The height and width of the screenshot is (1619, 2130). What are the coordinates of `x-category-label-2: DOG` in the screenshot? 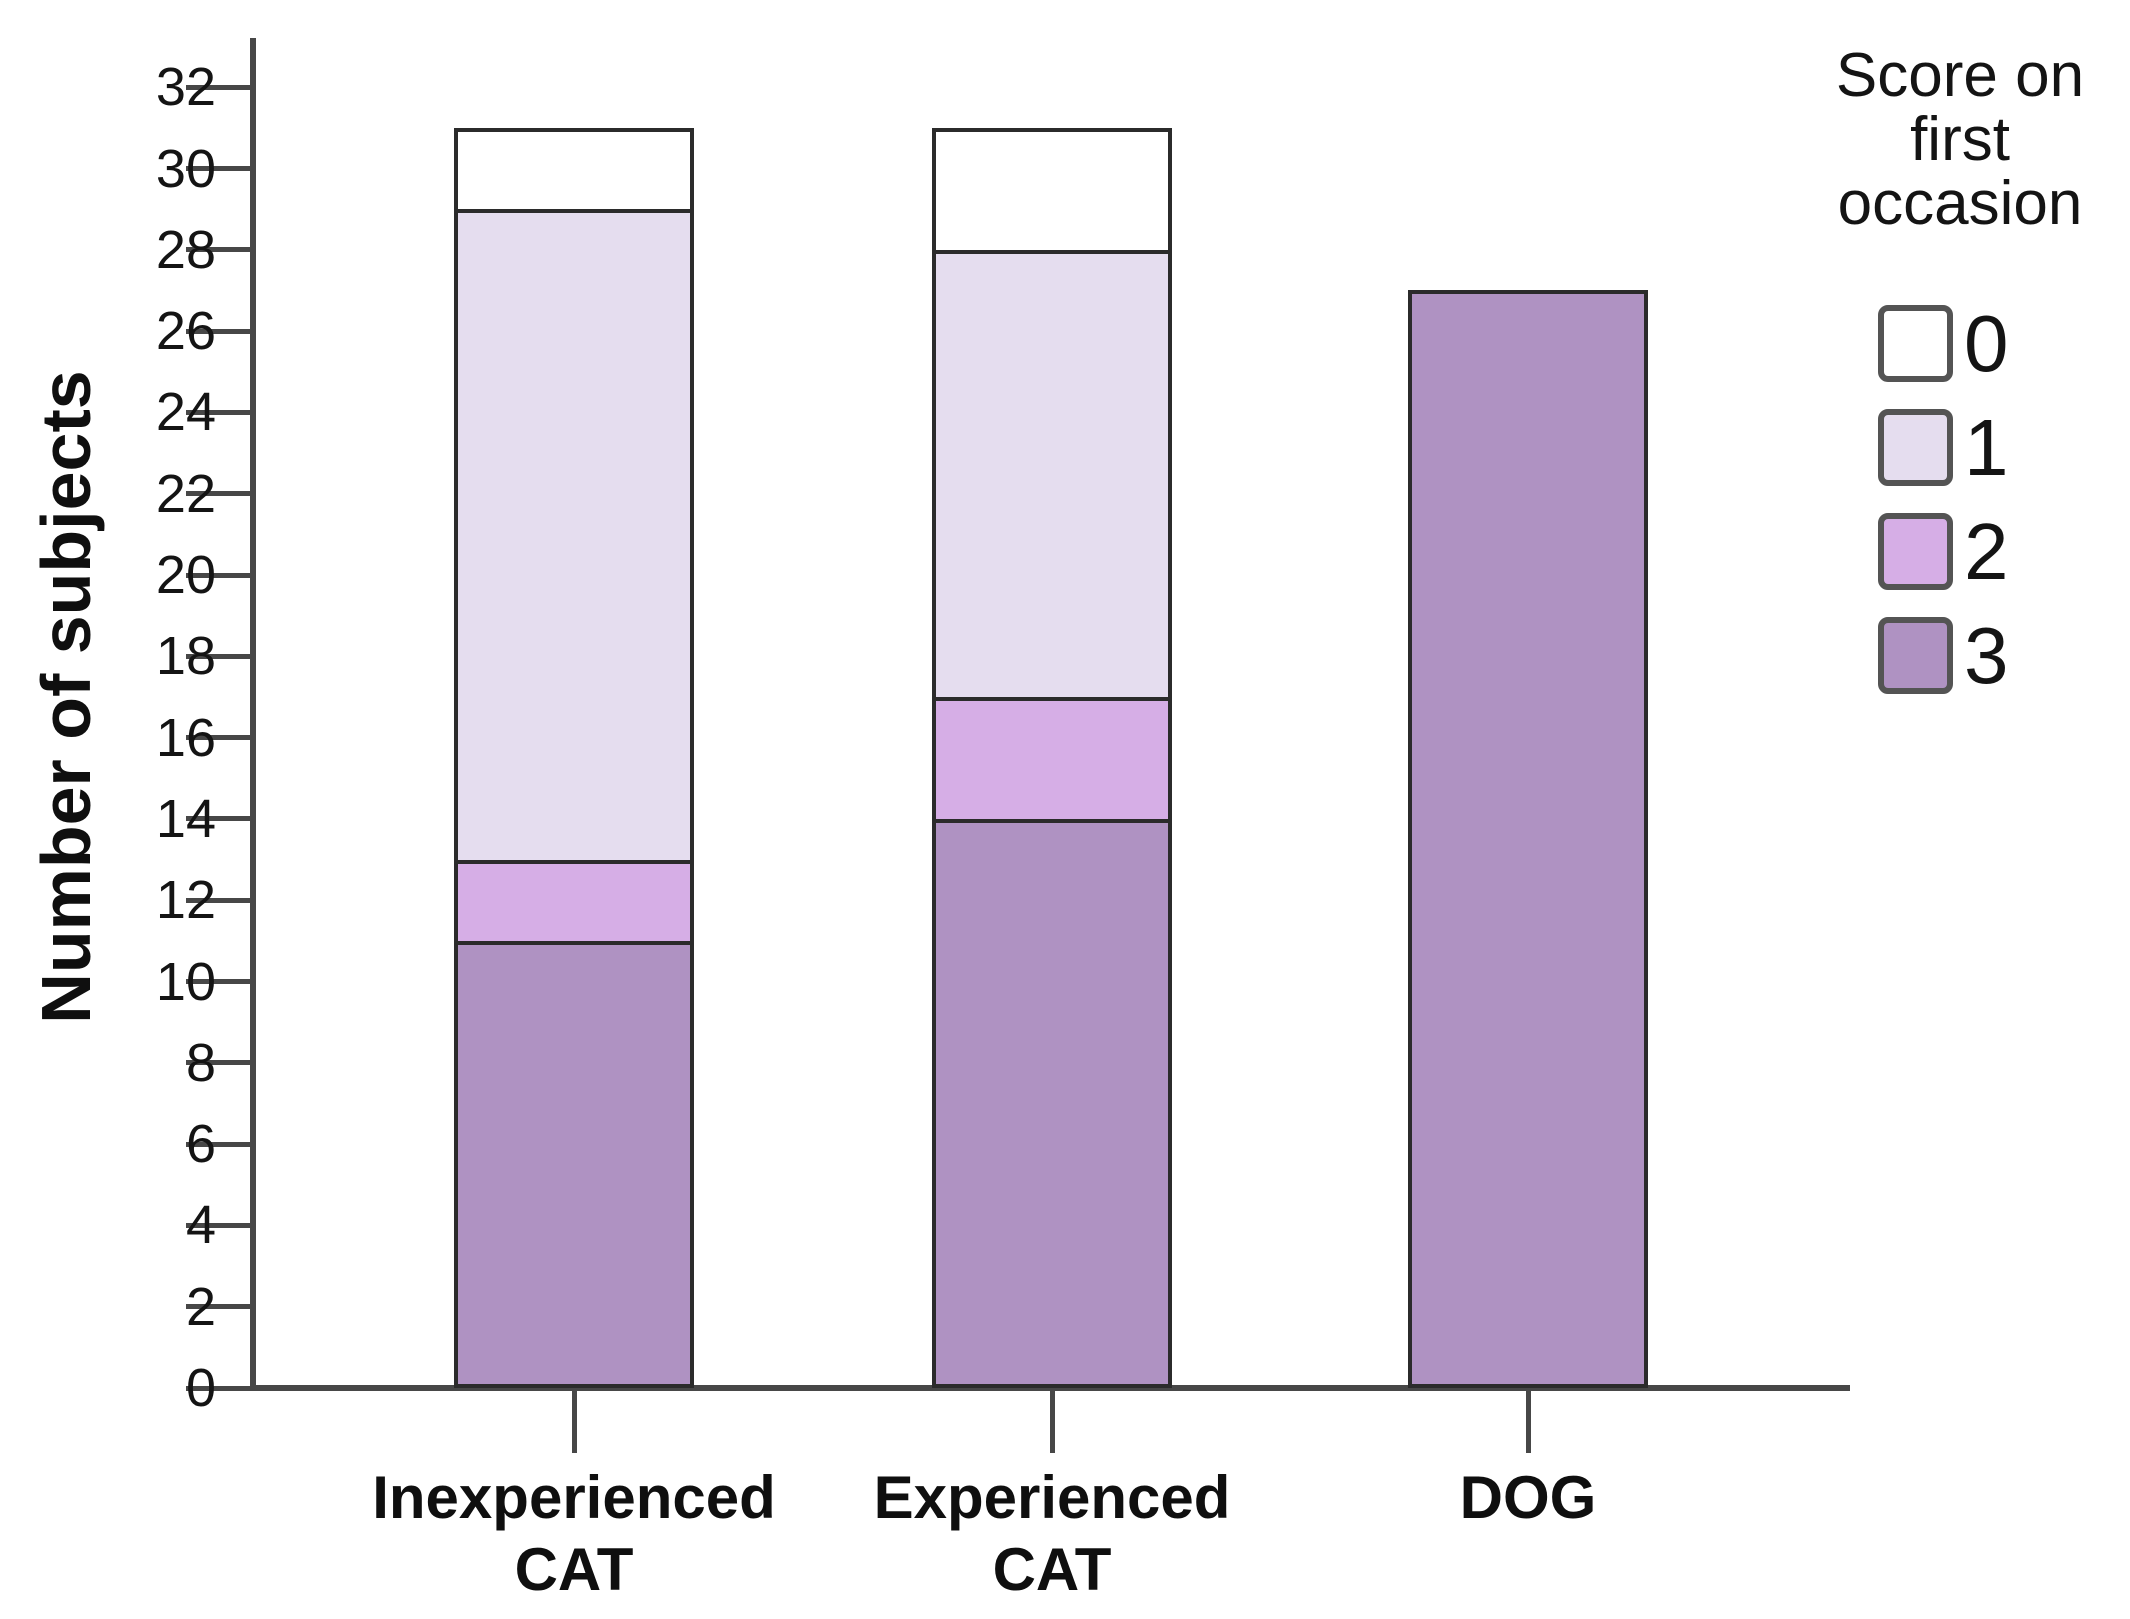 It's located at (1528, 1497).